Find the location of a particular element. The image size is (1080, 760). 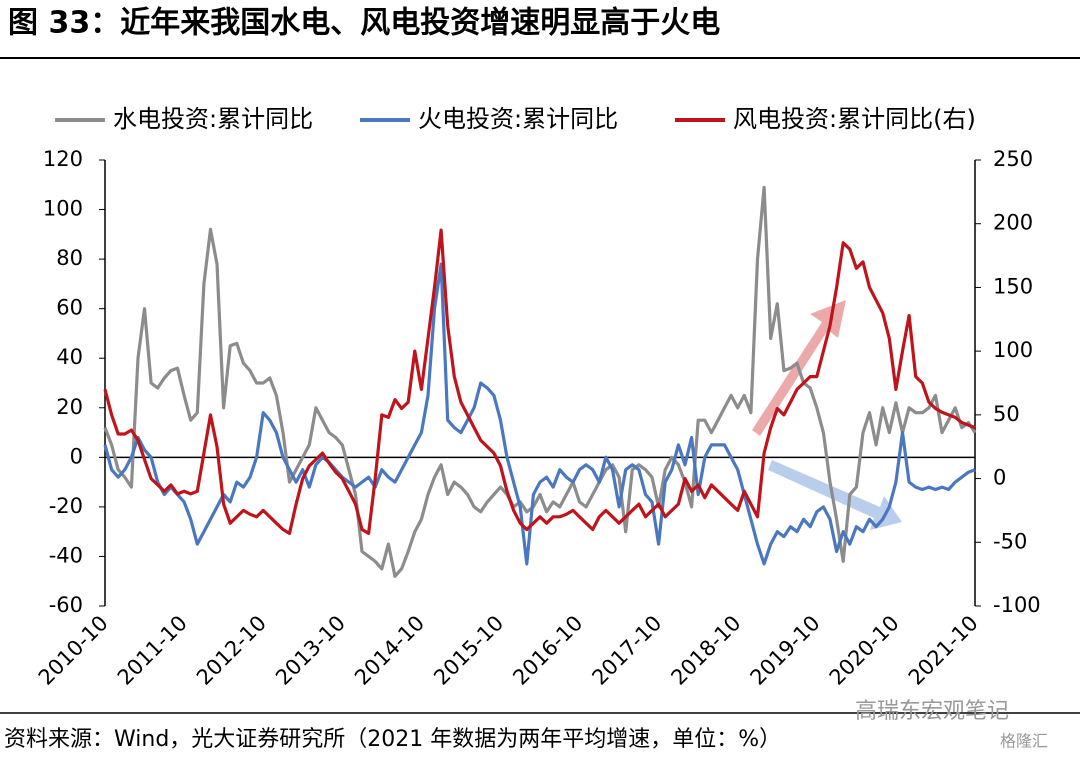

x-tick-label: 2017-10 is located at coordinates (626, 650).